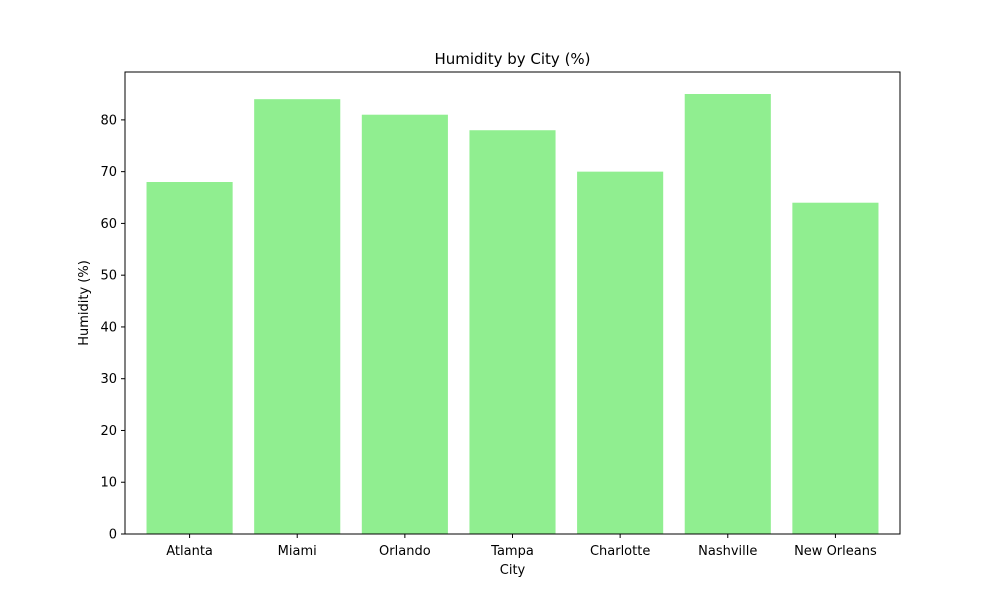  What do you see at coordinates (727, 314) in the screenshot?
I see `bar-nashville` at bounding box center [727, 314].